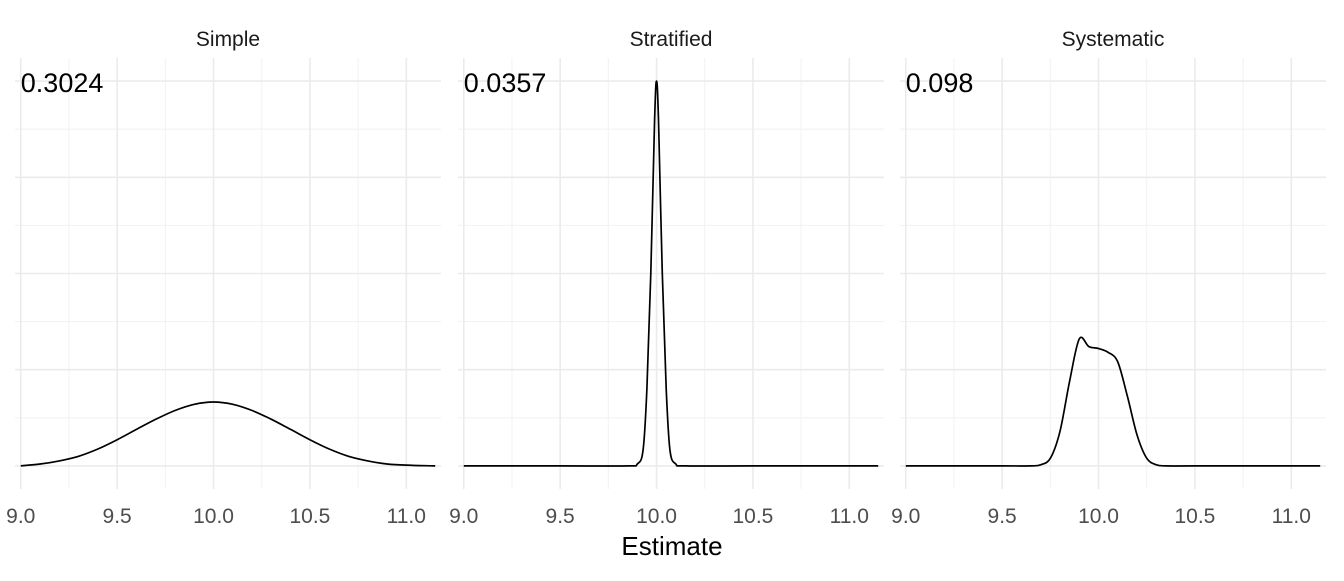  What do you see at coordinates (1113, 401) in the screenshot?
I see `density-line-systematic` at bounding box center [1113, 401].